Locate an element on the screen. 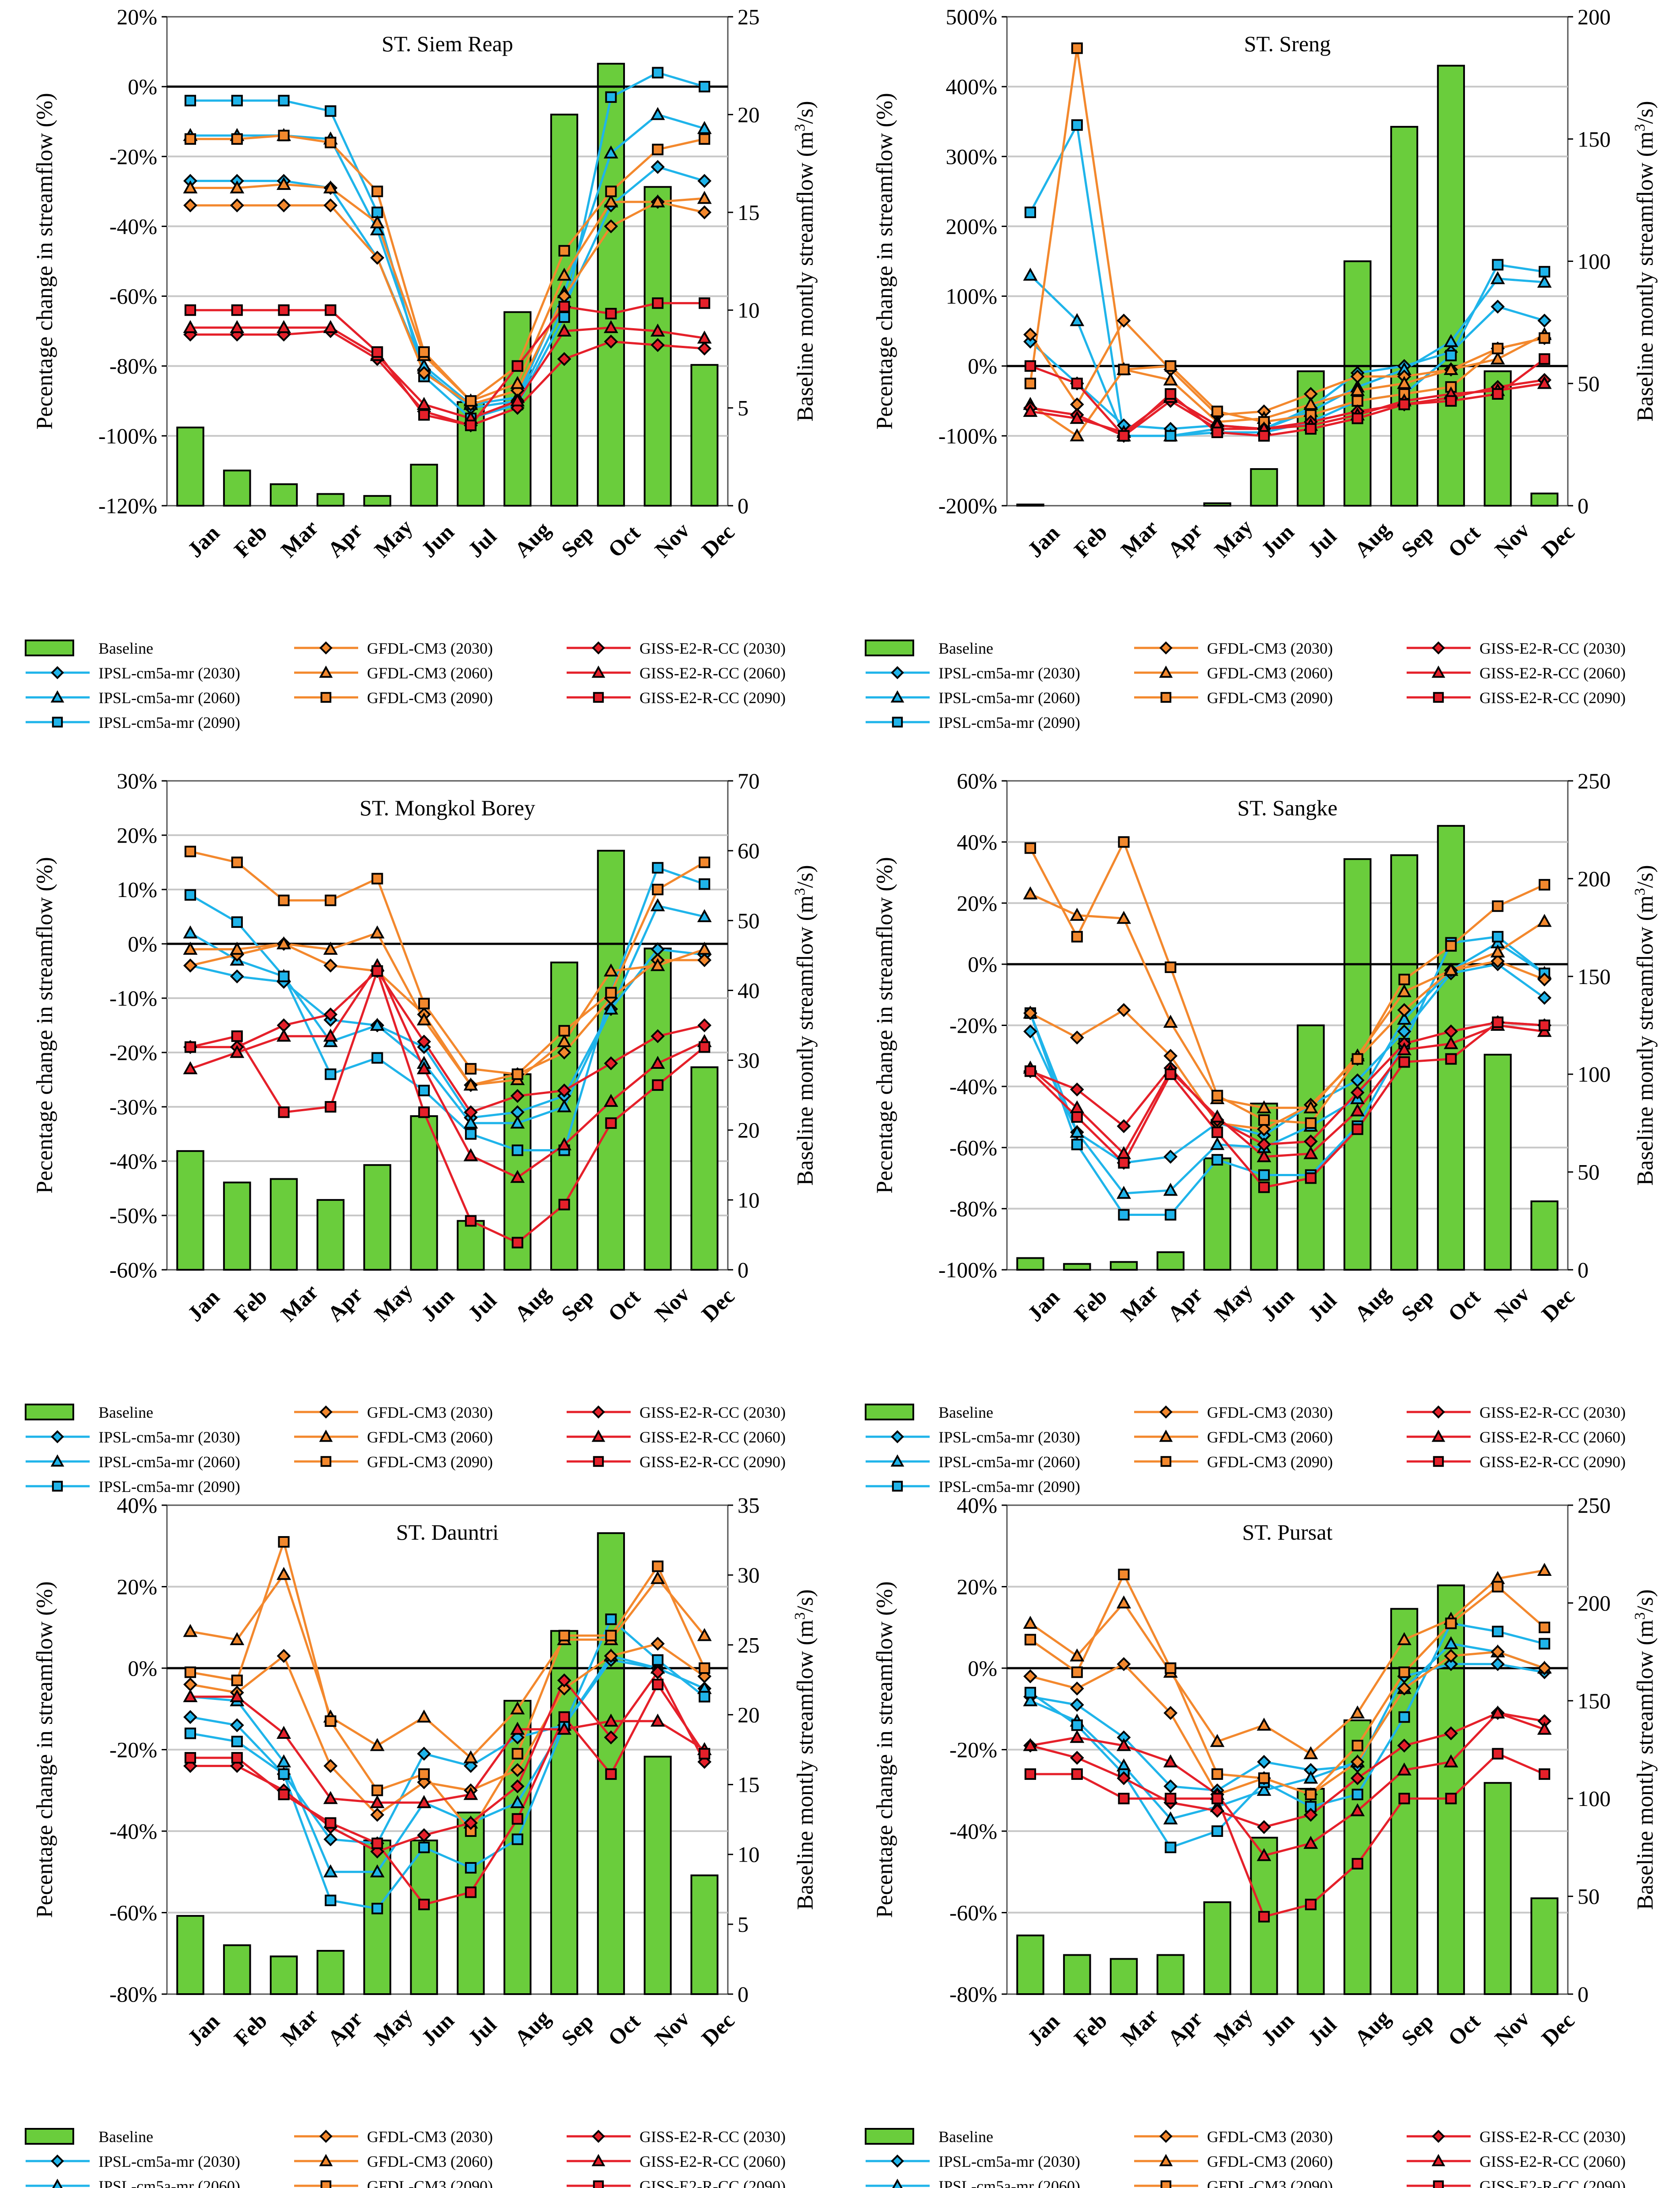 The height and width of the screenshot is (2188, 1680). month-label: Oct is located at coordinates (1464, 2030).